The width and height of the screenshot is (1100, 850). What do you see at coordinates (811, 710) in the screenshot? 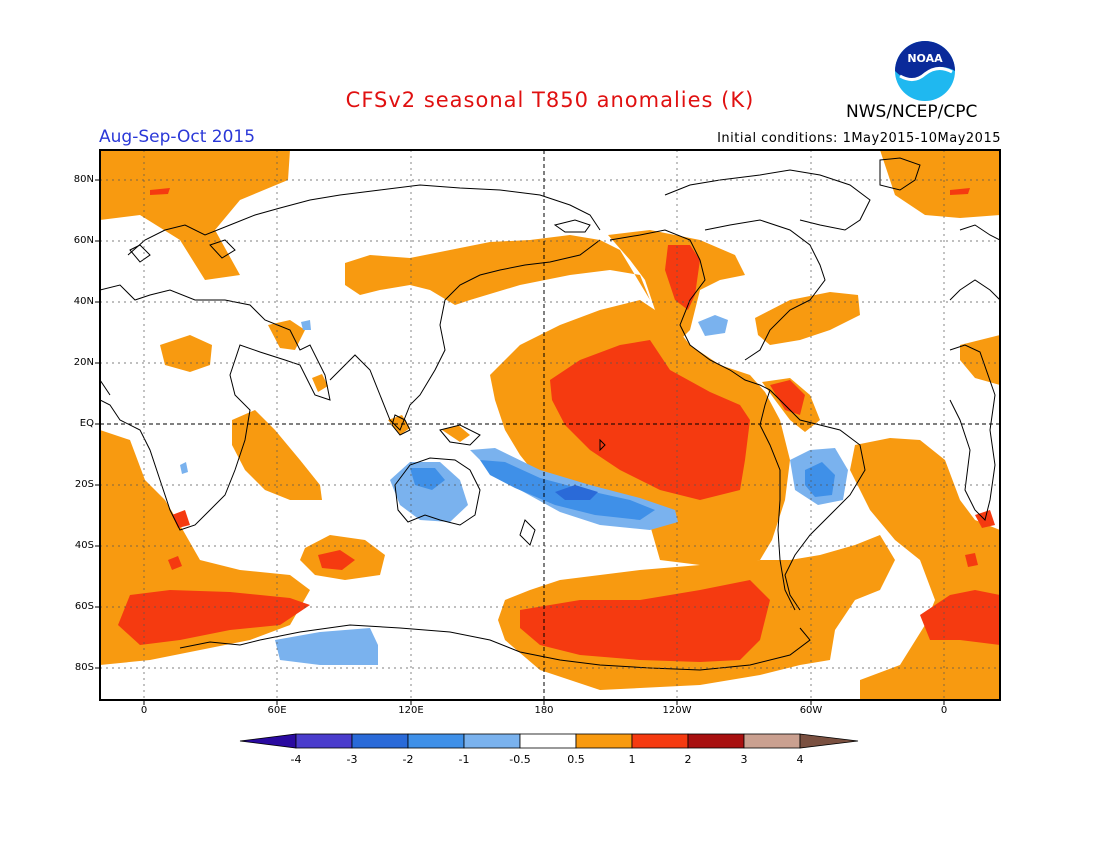
I see `lon-label-60w: 60W` at bounding box center [811, 710].